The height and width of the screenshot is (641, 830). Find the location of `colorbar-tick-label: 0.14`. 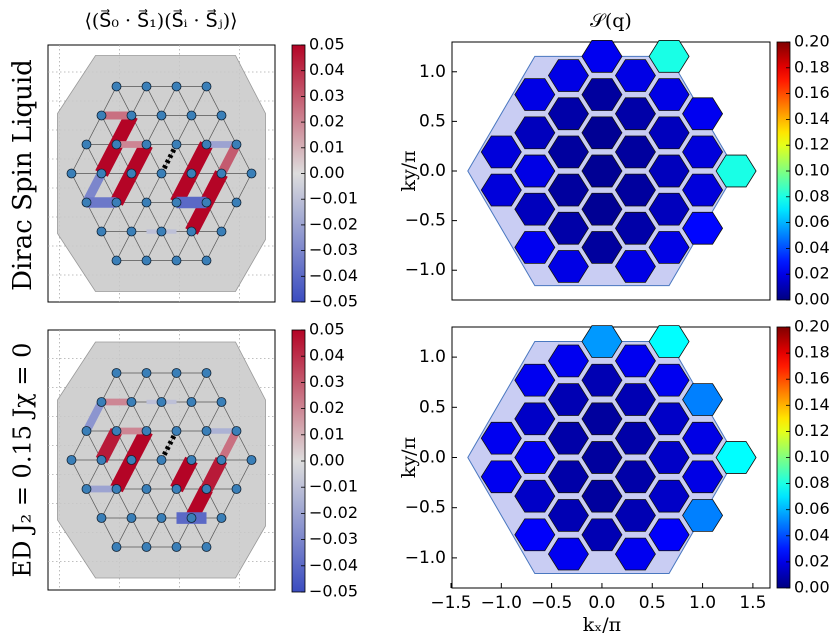

colorbar-tick-label: 0.14 is located at coordinates (812, 404).